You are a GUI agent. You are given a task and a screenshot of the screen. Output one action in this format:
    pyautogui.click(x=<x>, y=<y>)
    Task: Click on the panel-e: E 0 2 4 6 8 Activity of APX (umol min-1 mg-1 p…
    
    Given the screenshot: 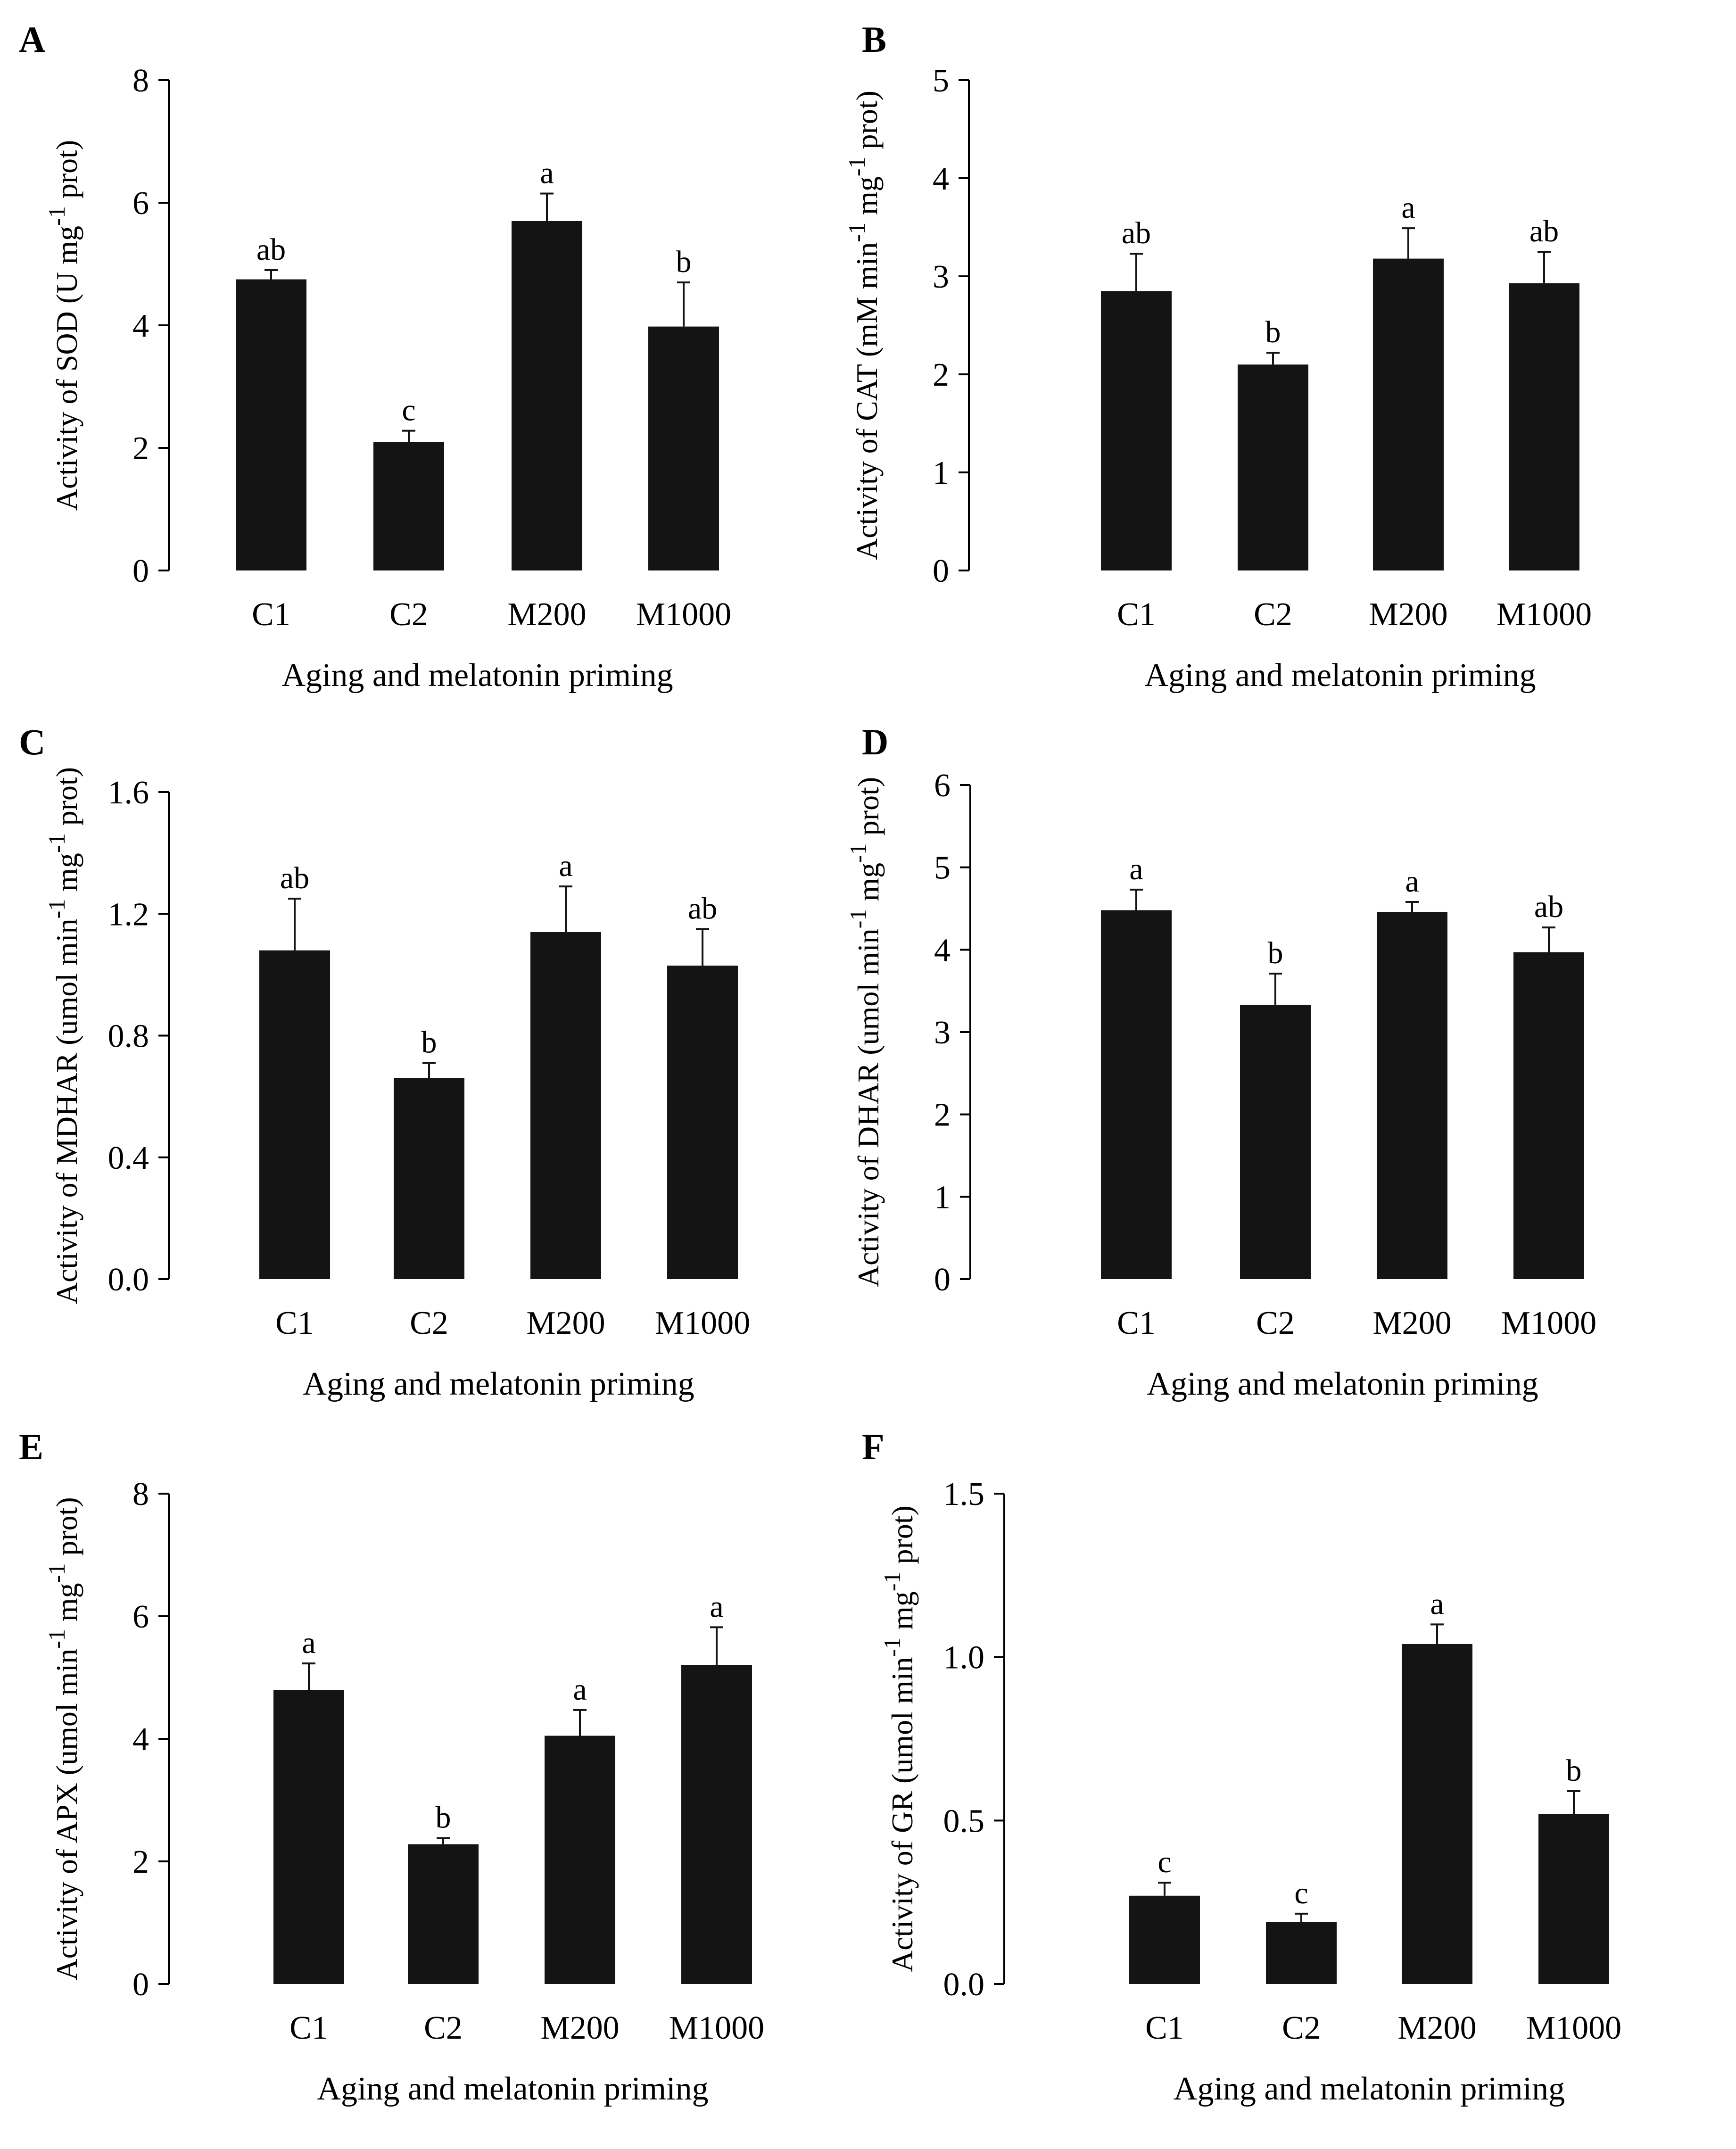 What is the action you would take?
    pyautogui.click(x=391, y=1766)
    